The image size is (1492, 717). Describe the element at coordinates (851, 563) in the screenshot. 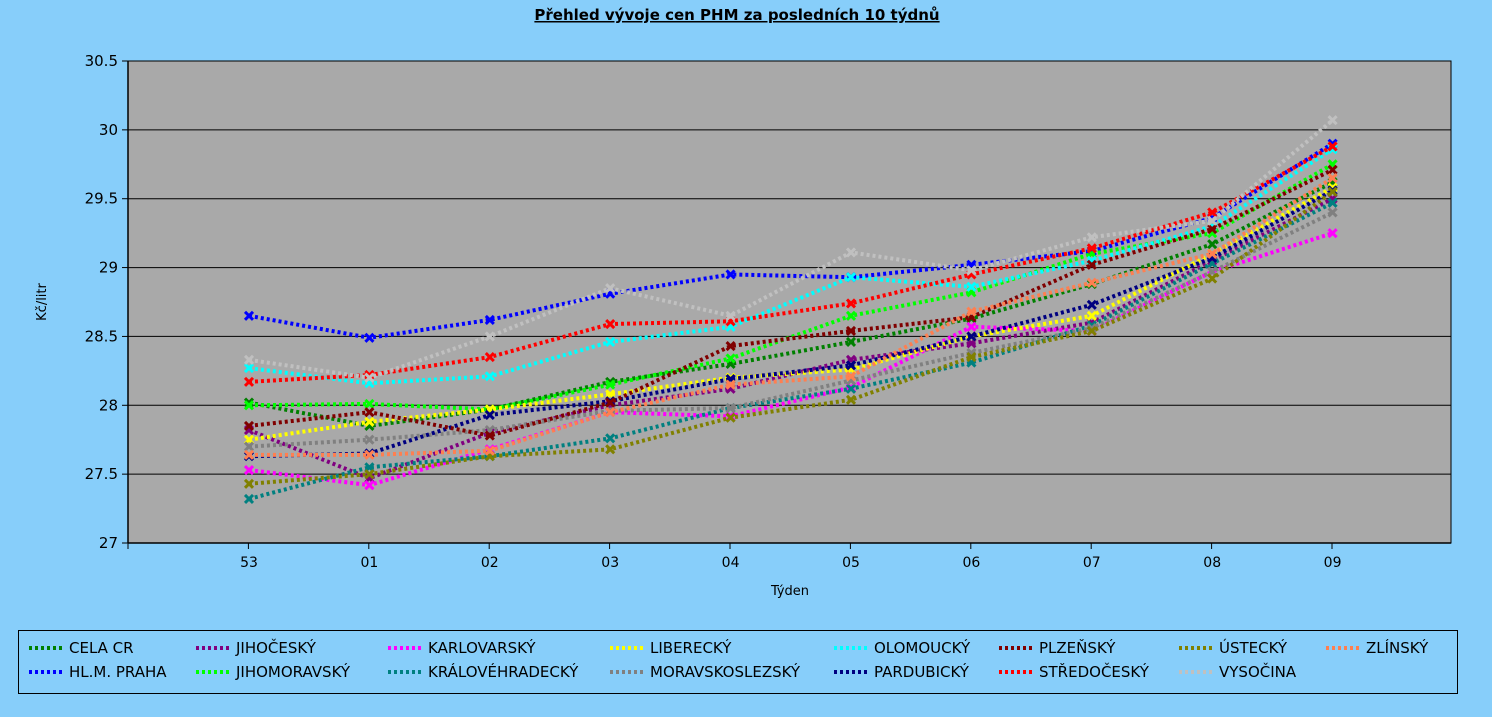

I see `x-tick-label: 05` at that location.